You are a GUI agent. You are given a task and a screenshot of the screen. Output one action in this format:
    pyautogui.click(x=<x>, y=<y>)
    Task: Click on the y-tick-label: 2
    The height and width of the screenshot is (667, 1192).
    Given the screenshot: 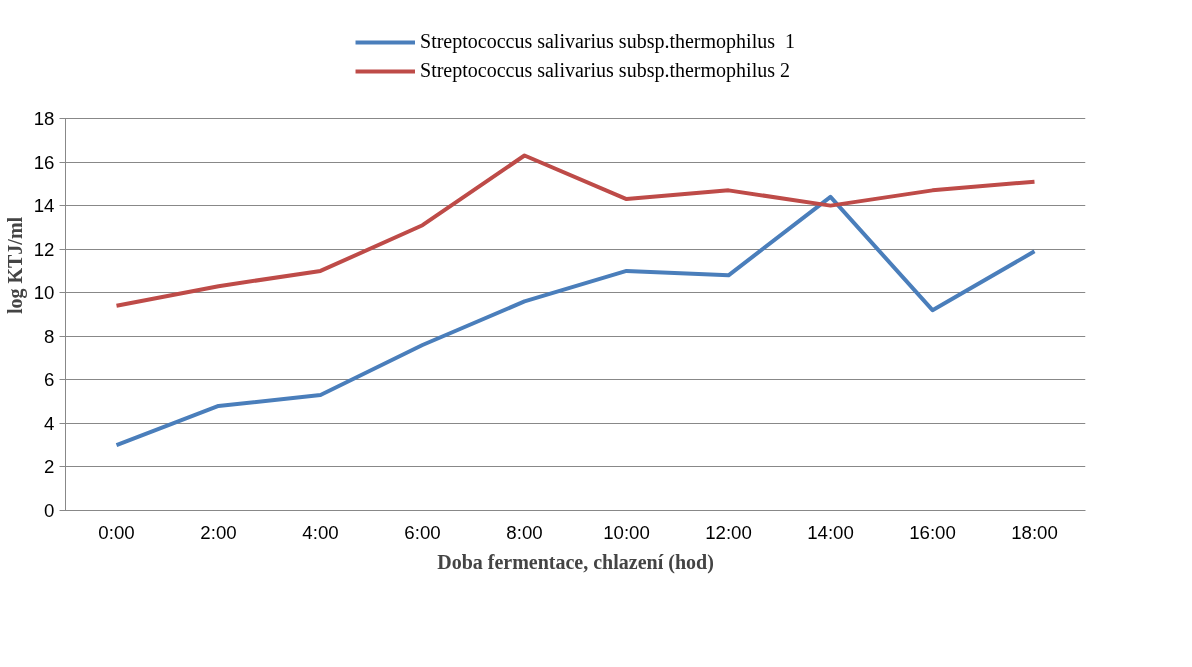 What is the action you would take?
    pyautogui.click(x=49, y=467)
    